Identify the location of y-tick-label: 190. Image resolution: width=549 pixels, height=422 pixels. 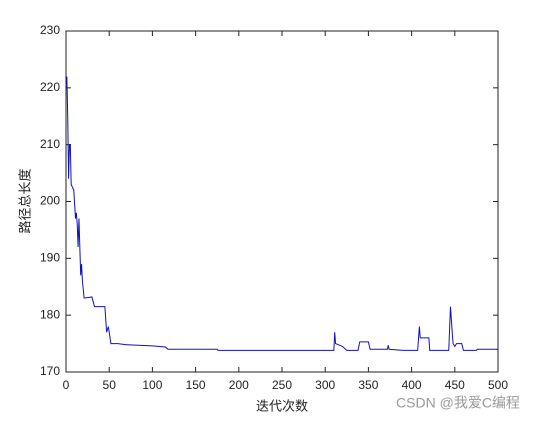
(50, 258).